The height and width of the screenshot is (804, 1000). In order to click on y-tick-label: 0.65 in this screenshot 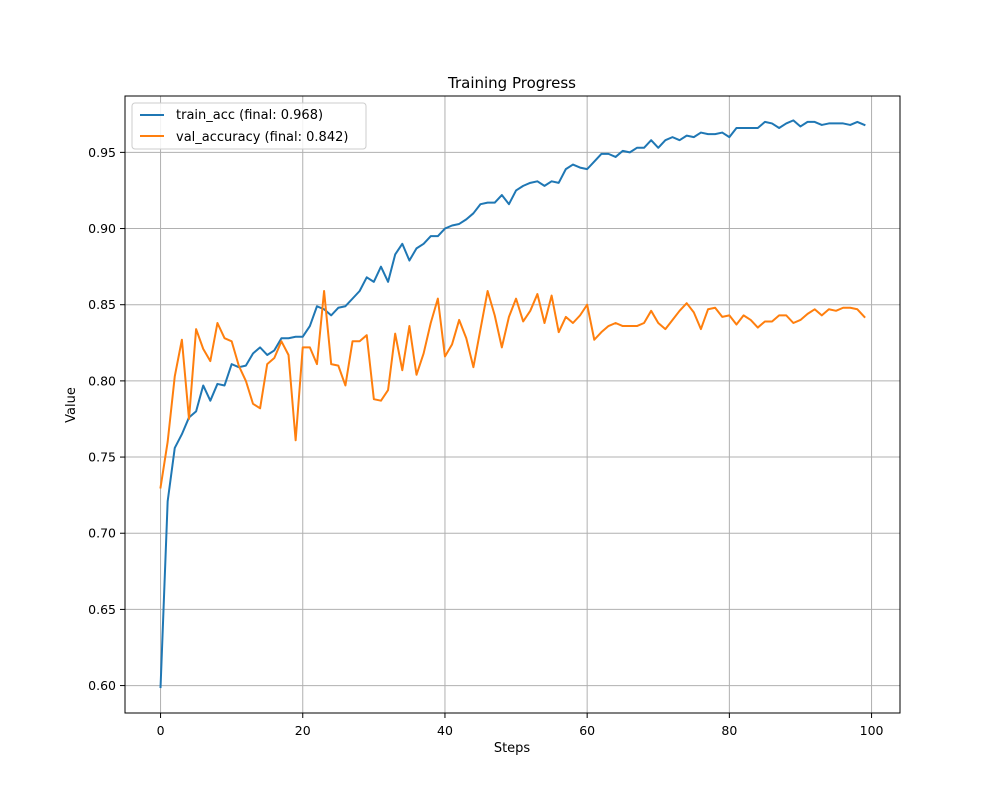, I will do `click(102, 609)`.